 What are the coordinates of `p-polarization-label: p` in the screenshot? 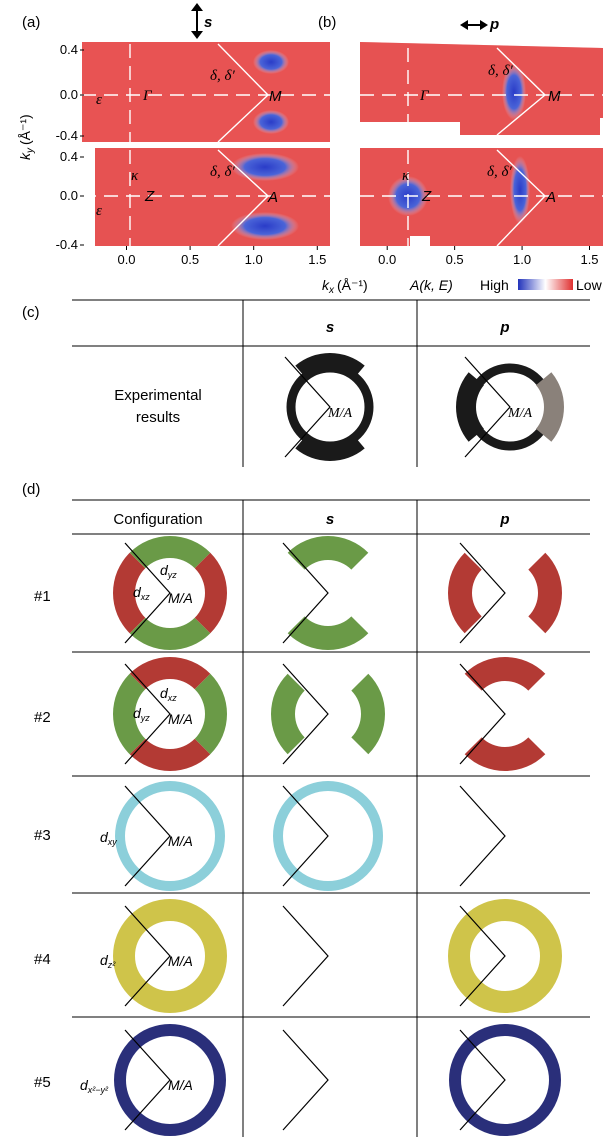 It's located at (494, 24).